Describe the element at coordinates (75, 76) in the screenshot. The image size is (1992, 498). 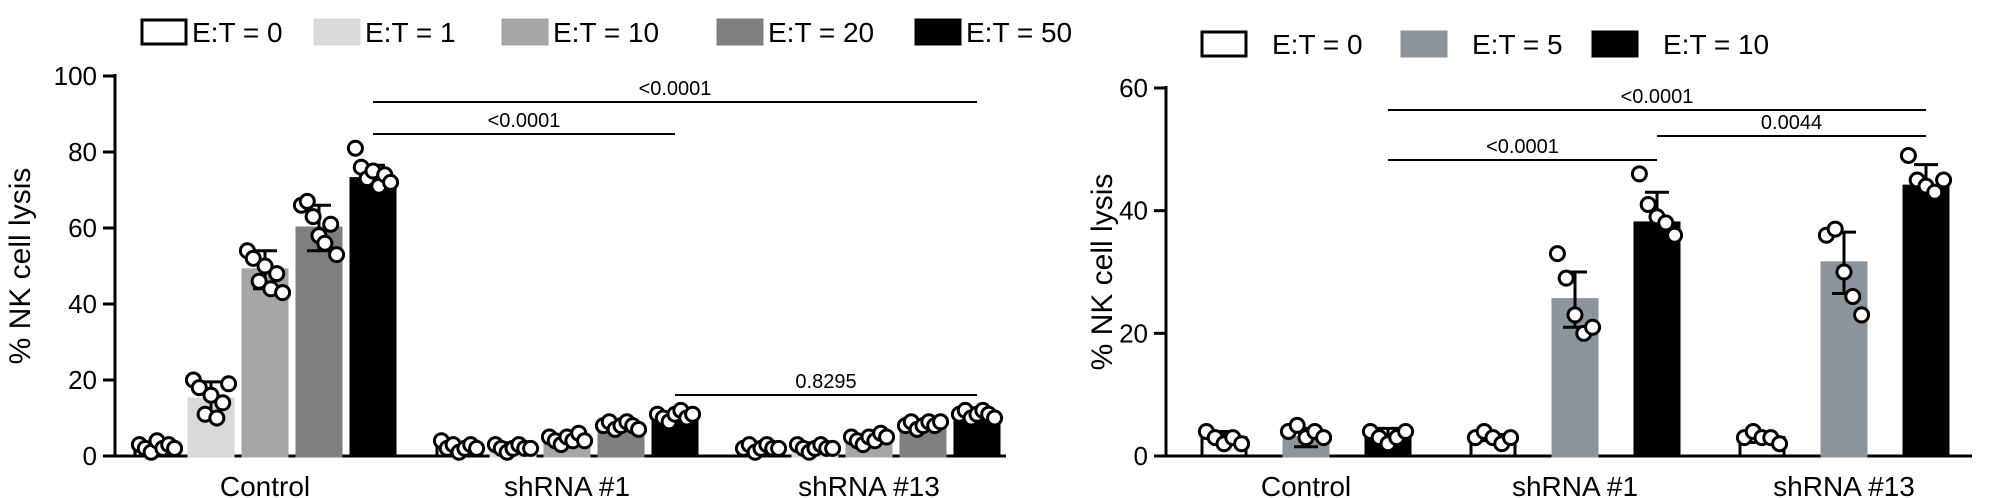
I see `y-tick-label: 100` at that location.